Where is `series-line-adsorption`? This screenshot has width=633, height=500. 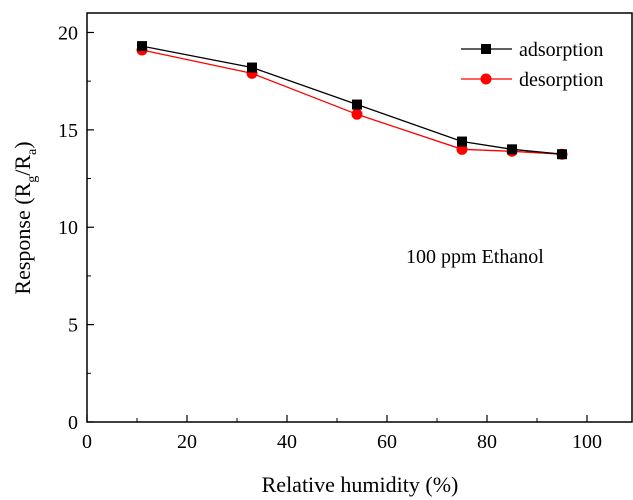
series-line-adsorption is located at coordinates (352, 100).